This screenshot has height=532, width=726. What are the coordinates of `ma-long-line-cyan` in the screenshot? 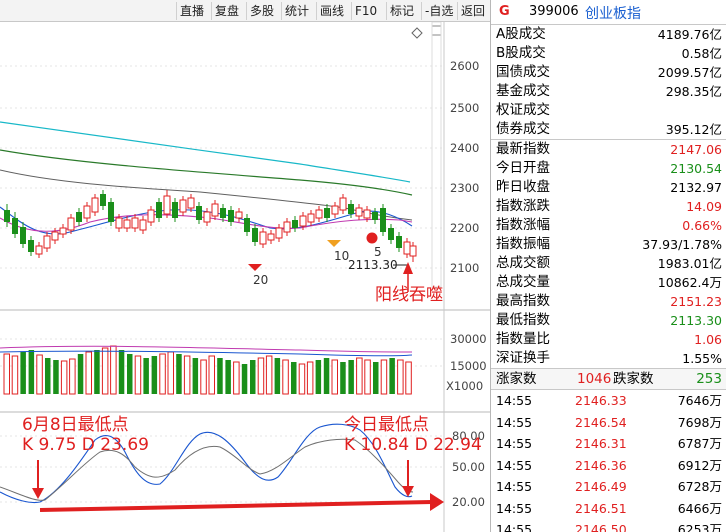 It's located at (205, 152).